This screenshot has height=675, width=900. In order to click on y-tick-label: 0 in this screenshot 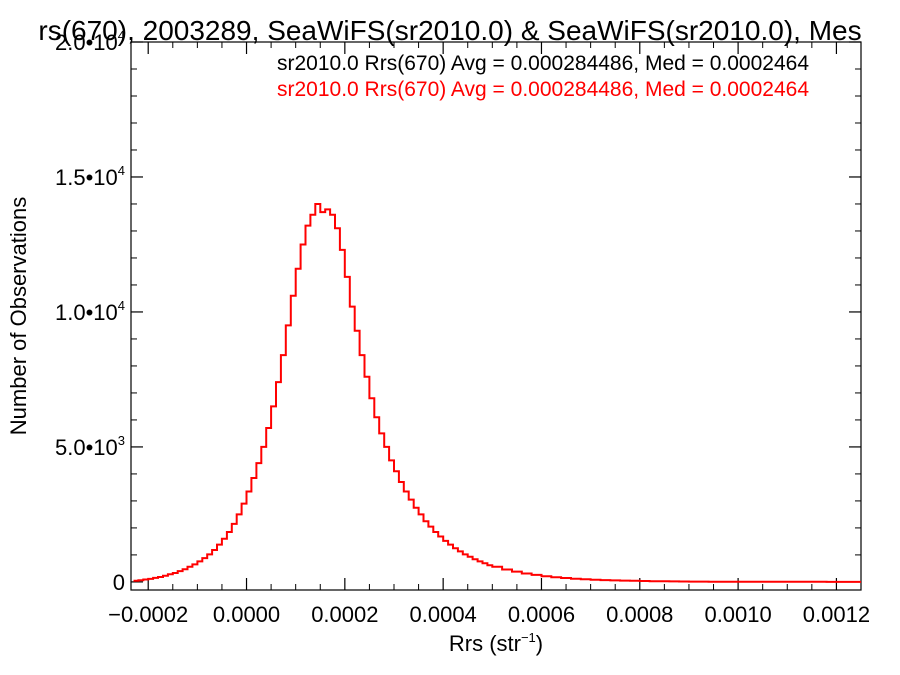, I will do `click(119, 582)`.